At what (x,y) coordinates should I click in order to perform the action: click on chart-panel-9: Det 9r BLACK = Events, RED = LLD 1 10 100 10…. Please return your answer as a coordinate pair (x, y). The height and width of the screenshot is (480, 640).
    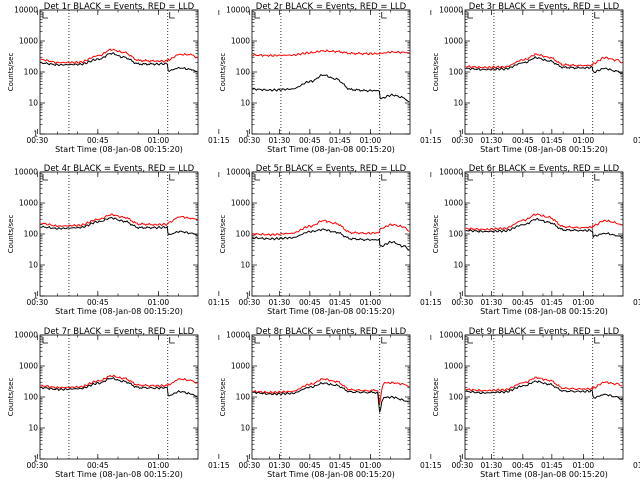
    Looking at the image, I should click on (536, 403).